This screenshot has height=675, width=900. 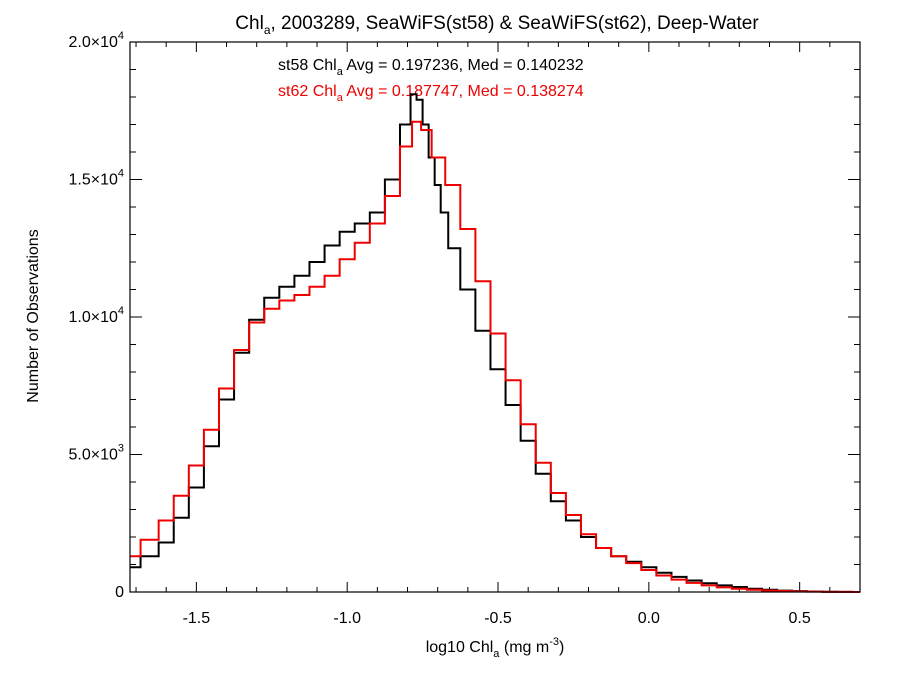 What do you see at coordinates (119, 592) in the screenshot?
I see `y-tick-label: 0` at bounding box center [119, 592].